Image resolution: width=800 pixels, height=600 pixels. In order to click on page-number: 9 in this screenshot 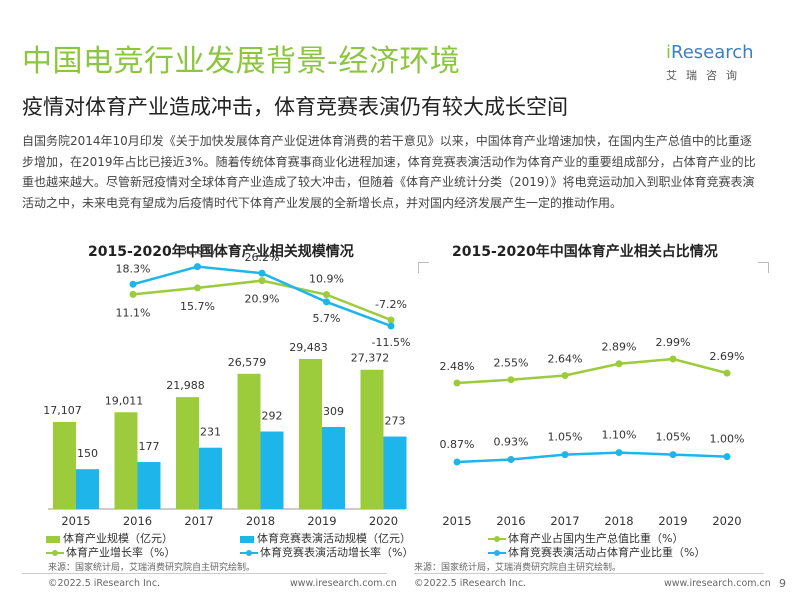, I will do `click(782, 583)`.